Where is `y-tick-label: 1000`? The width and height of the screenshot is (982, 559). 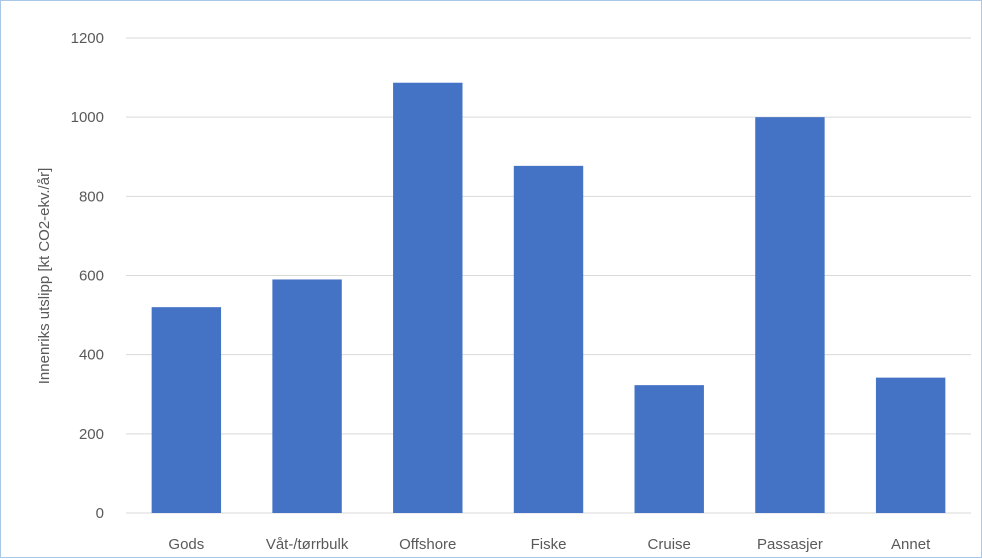
y-tick-label: 1000 is located at coordinates (87, 117).